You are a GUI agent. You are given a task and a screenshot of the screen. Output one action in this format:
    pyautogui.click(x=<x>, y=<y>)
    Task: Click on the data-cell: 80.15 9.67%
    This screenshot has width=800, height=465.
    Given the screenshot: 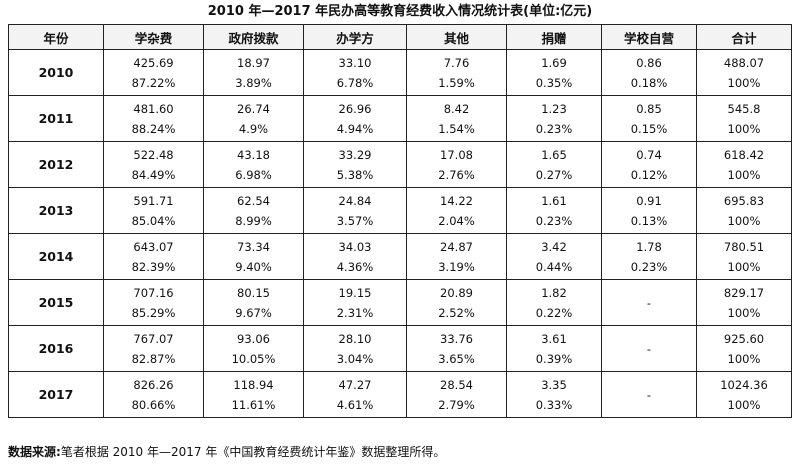 What is the action you would take?
    pyautogui.click(x=253, y=302)
    